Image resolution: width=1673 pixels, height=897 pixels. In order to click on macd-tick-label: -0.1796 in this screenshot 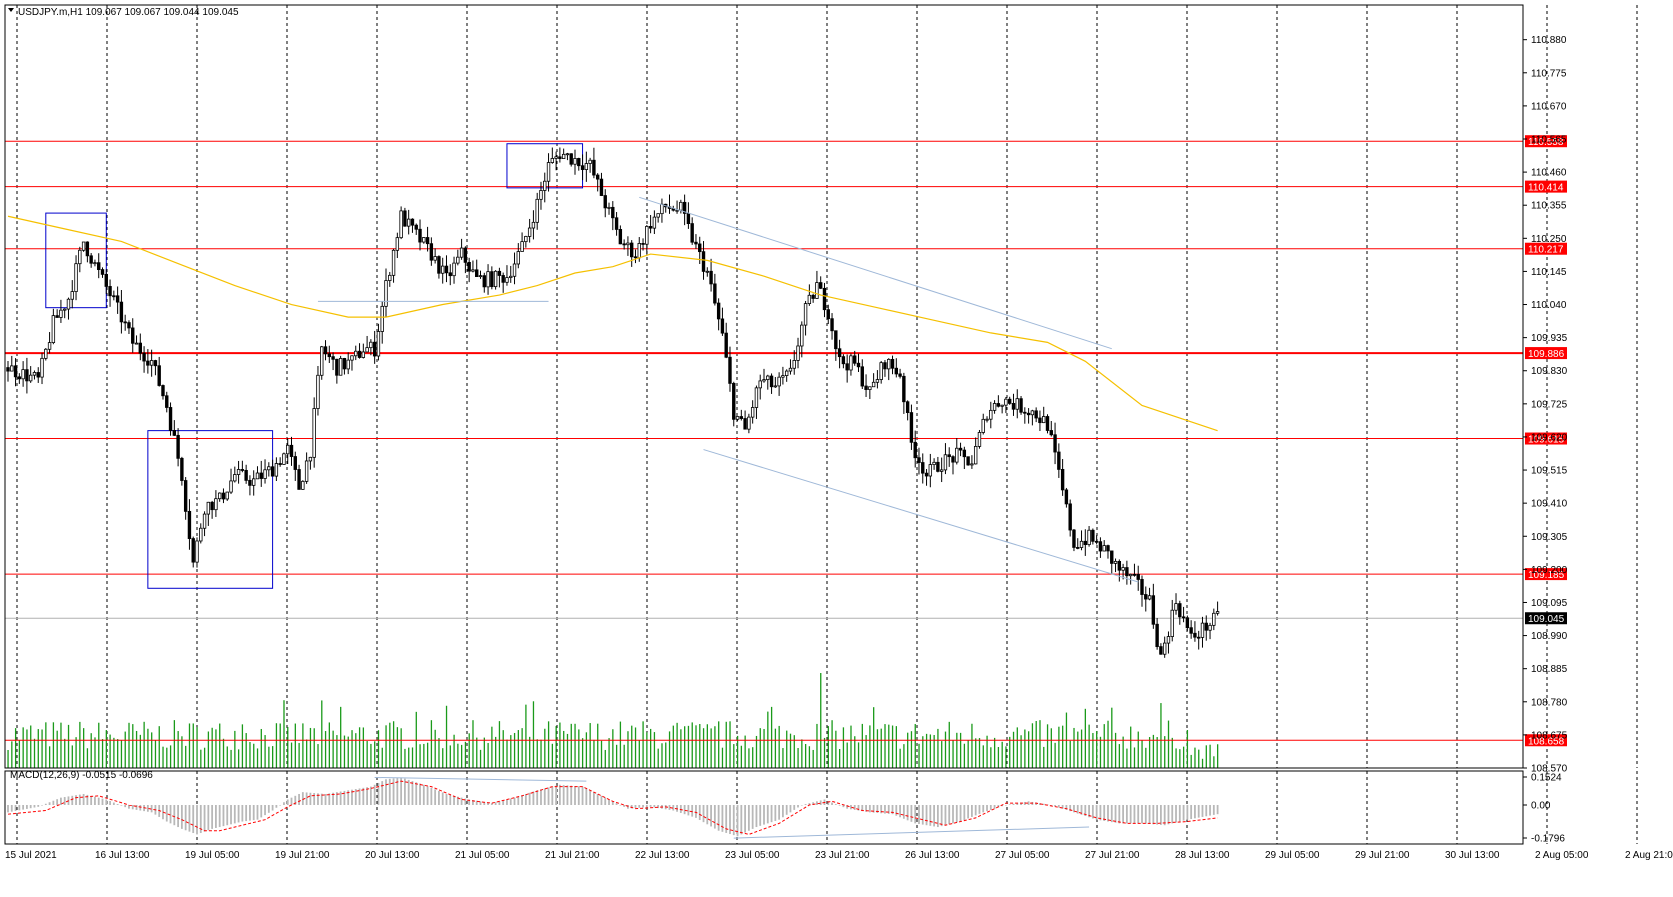, I will do `click(1548, 839)`.